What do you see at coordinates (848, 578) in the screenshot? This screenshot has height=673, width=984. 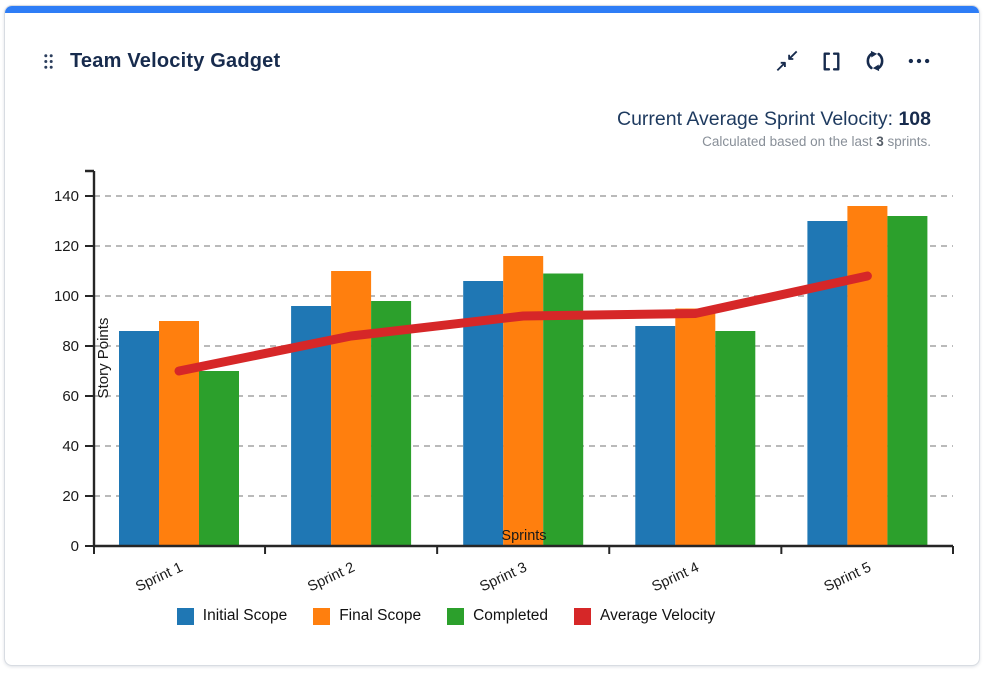 I see `x-tick-label: Sprint 5` at bounding box center [848, 578].